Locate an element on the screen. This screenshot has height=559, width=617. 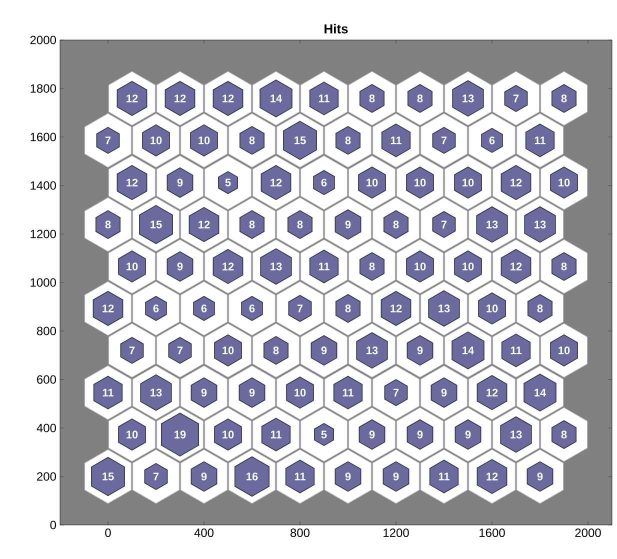
x-tick-label: 2000 is located at coordinates (588, 533).